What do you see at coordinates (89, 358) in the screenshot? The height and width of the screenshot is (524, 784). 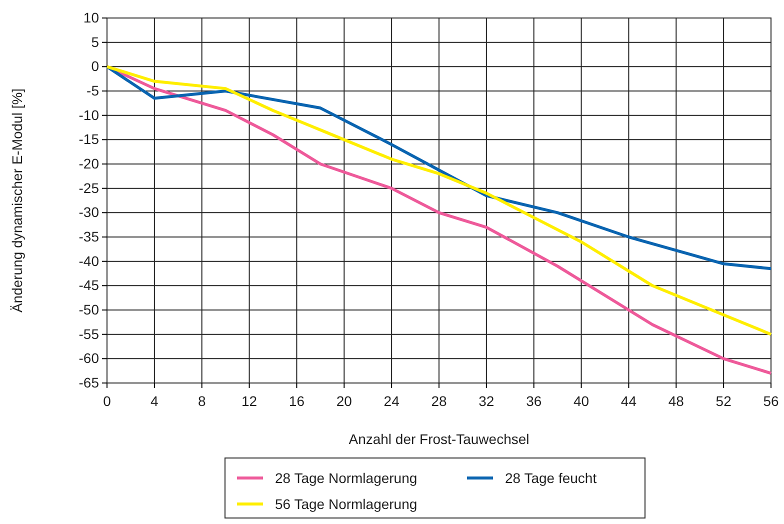 I see `y-tick-label: -60` at bounding box center [89, 358].